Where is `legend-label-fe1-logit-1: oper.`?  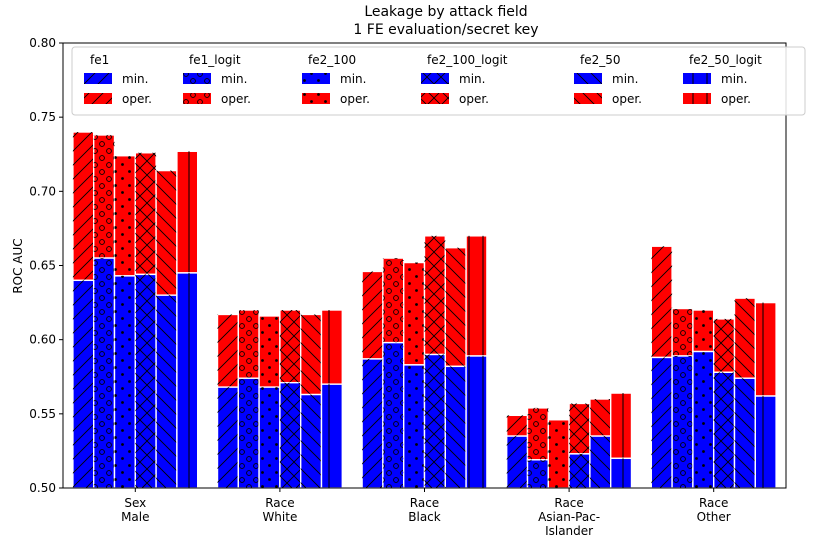 legend-label-fe1-logit-1: oper. is located at coordinates (236, 99).